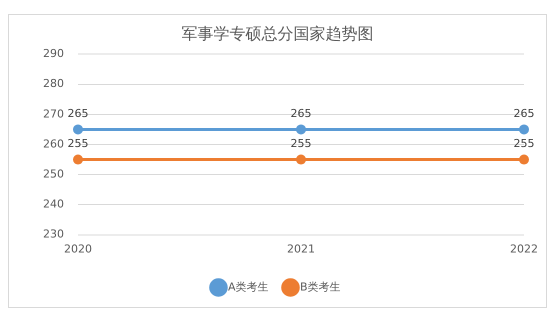 Image resolution: width=555 pixels, height=333 pixels. What do you see at coordinates (53, 173) in the screenshot?
I see `y-tick-label: 250` at bounding box center [53, 173].